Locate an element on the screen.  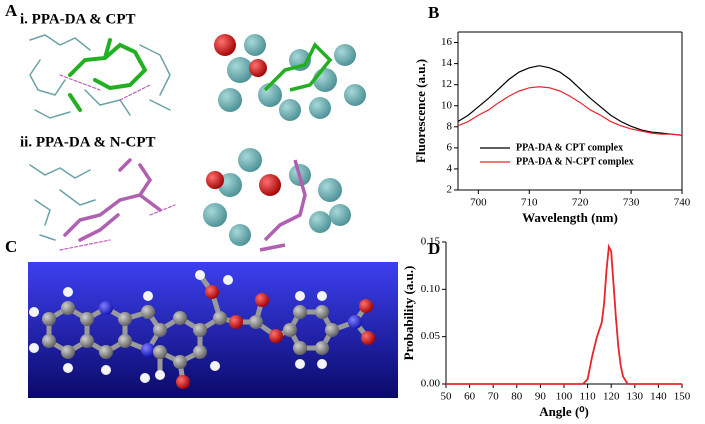
x-tick-label: 720 is located at coordinates (580, 203).